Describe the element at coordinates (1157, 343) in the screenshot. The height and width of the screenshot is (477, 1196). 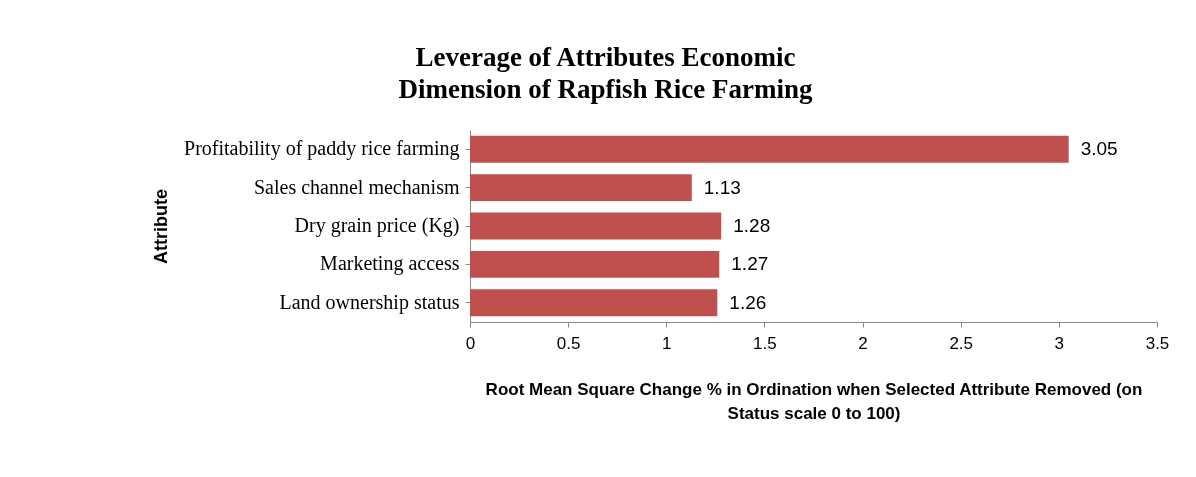
I see `x-tick-label: 3.5` at that location.